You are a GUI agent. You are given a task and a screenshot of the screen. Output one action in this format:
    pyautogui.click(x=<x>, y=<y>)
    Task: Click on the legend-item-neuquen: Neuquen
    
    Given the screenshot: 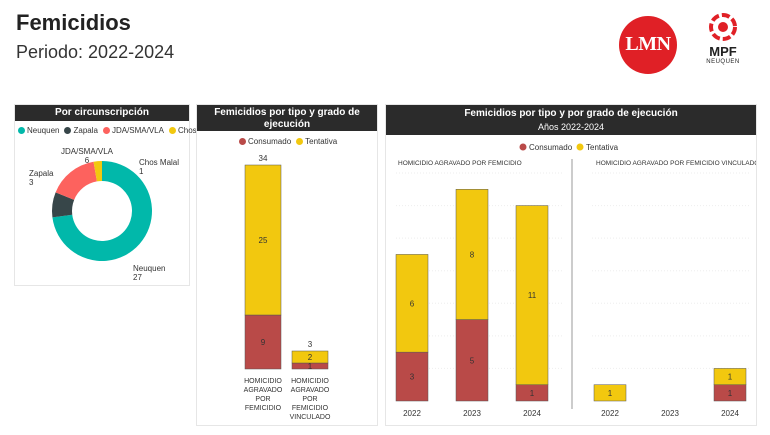 What is the action you would take?
    pyautogui.click(x=38, y=130)
    